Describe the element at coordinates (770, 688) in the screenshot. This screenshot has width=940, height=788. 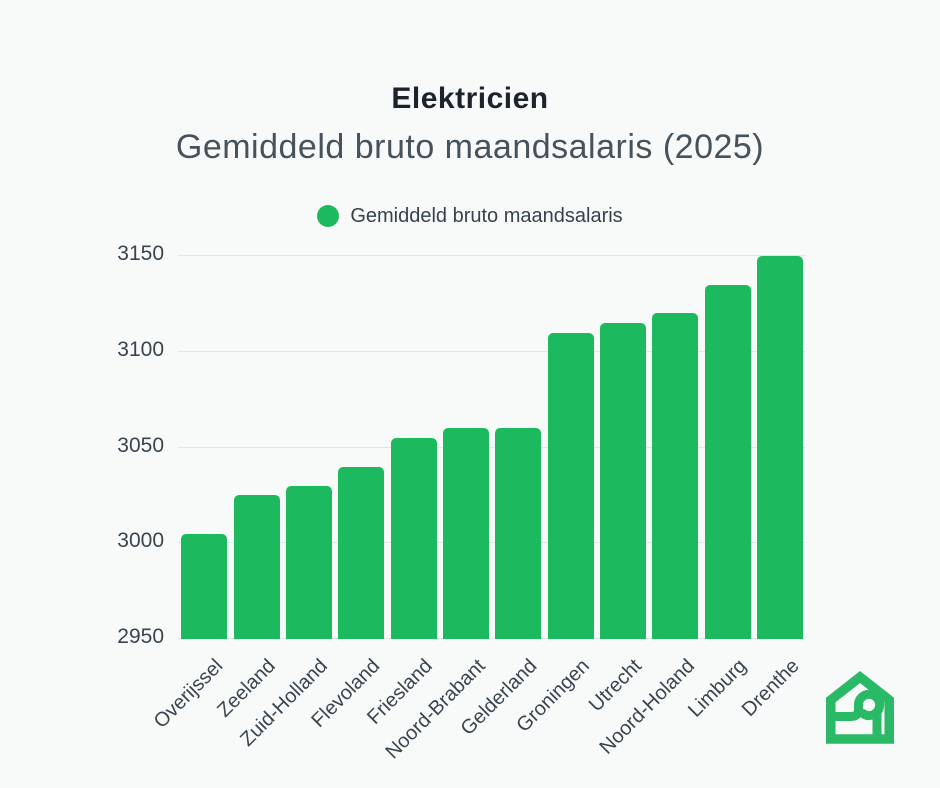
I see `x-tick-label: Drenthe` at that location.